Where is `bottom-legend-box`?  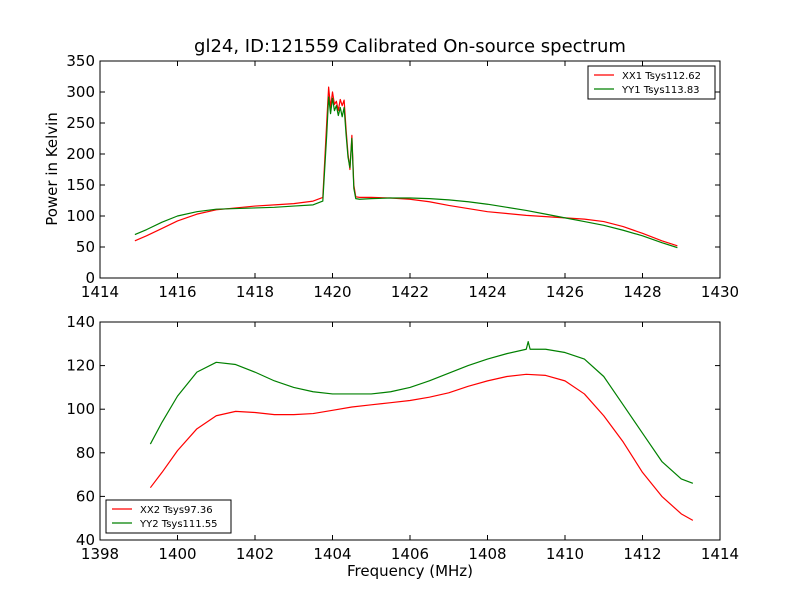
bottom-legend-box is located at coordinates (168, 516).